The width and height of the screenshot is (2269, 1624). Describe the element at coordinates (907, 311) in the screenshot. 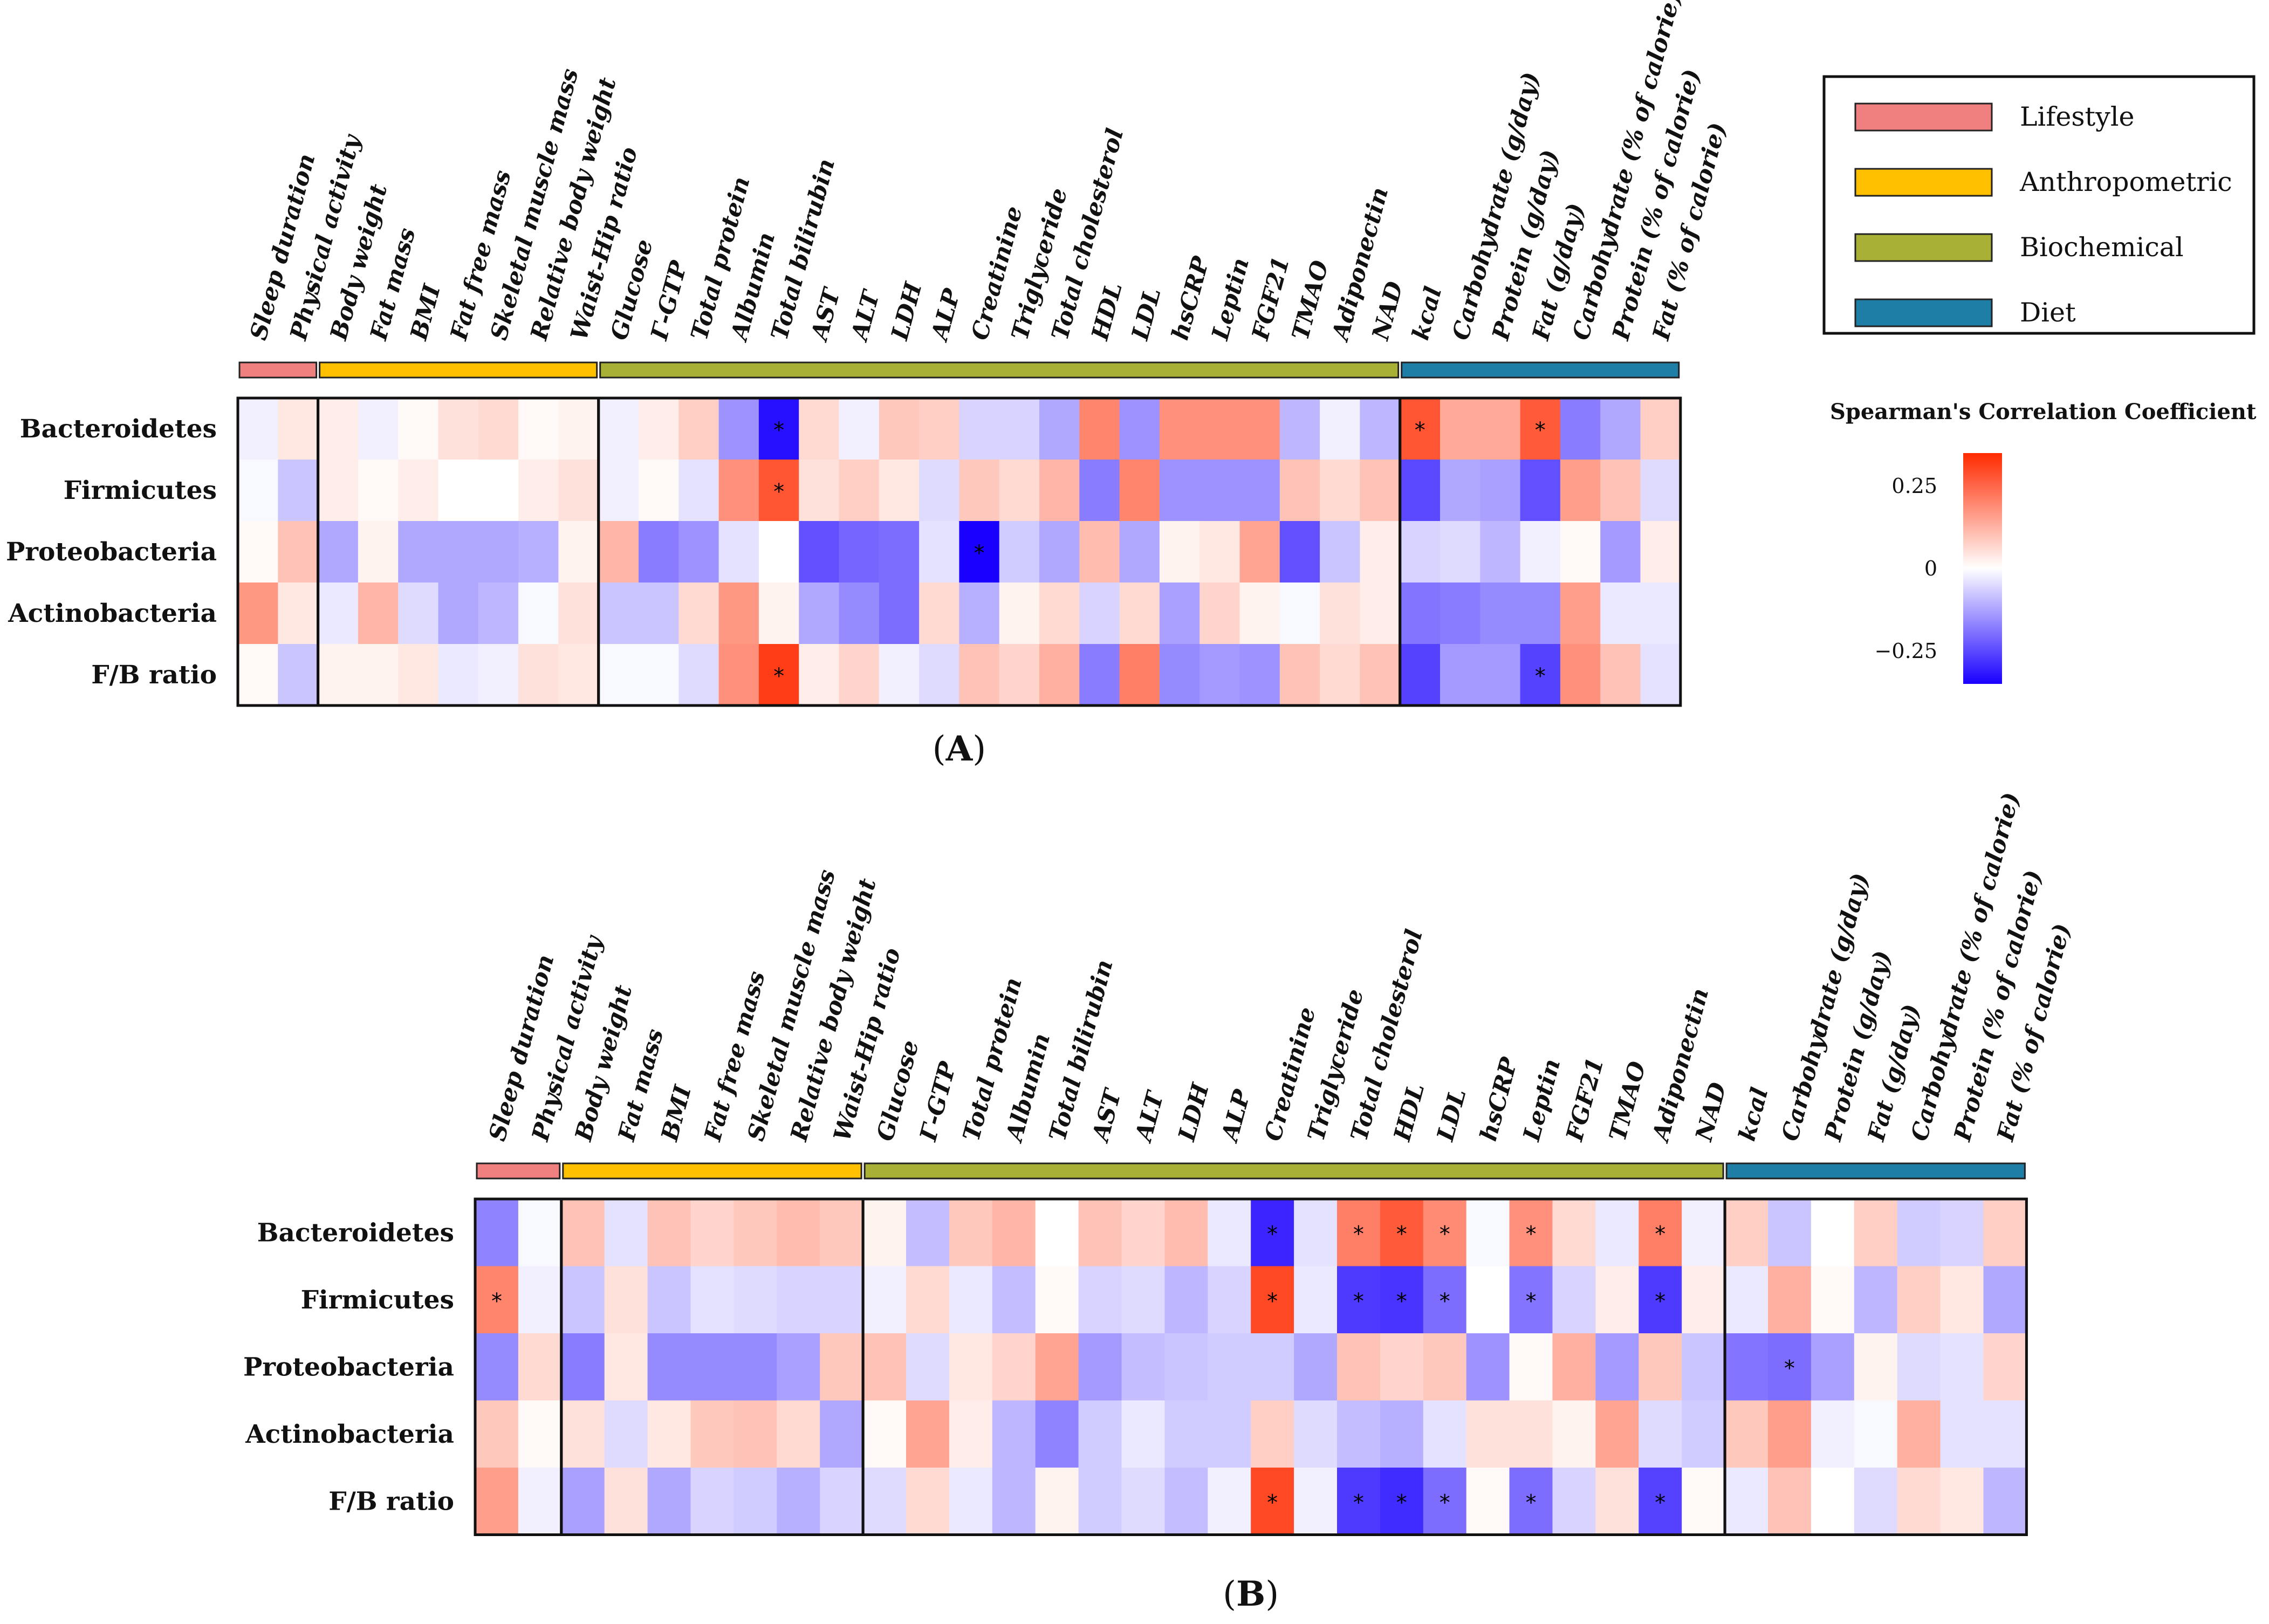

I see `column-label: LDH` at that location.